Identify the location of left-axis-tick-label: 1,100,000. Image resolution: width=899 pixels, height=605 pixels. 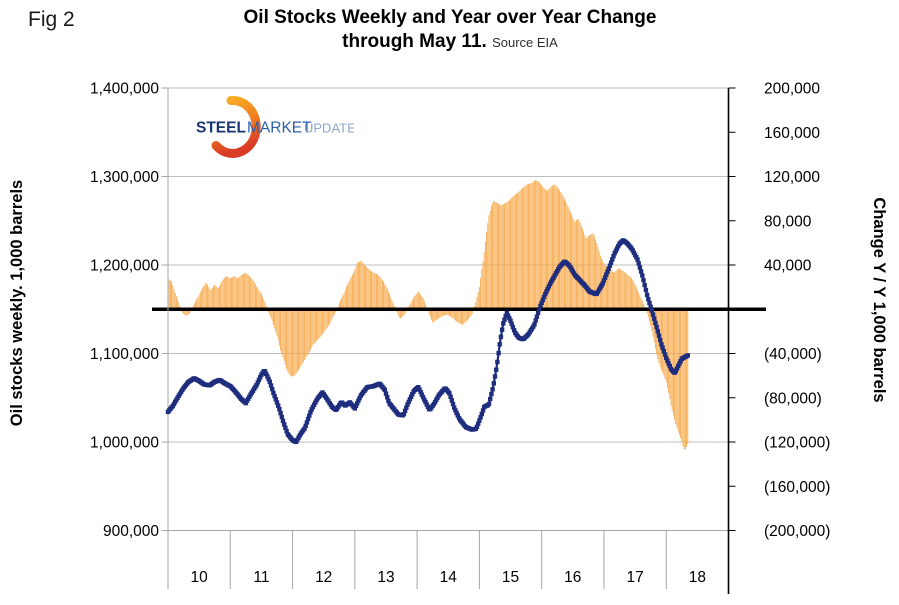
(124, 354).